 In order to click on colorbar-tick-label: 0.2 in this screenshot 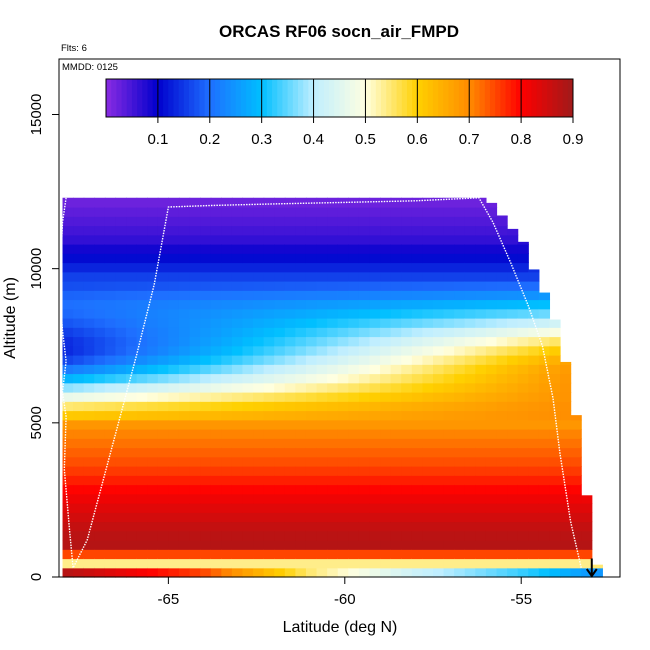, I will do `click(209, 139)`.